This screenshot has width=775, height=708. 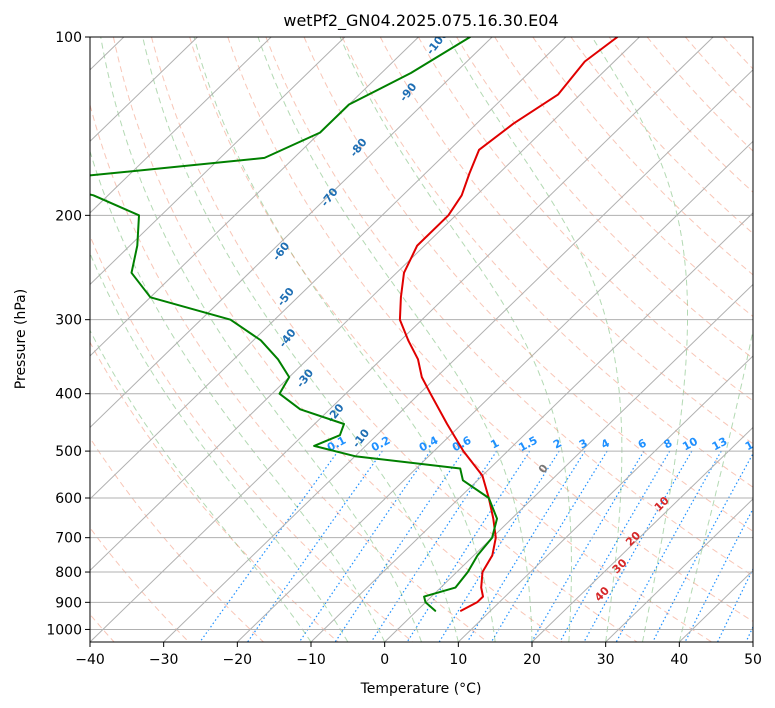 What do you see at coordinates (164, 660) in the screenshot?
I see `x-tick-label: −30` at bounding box center [164, 660].